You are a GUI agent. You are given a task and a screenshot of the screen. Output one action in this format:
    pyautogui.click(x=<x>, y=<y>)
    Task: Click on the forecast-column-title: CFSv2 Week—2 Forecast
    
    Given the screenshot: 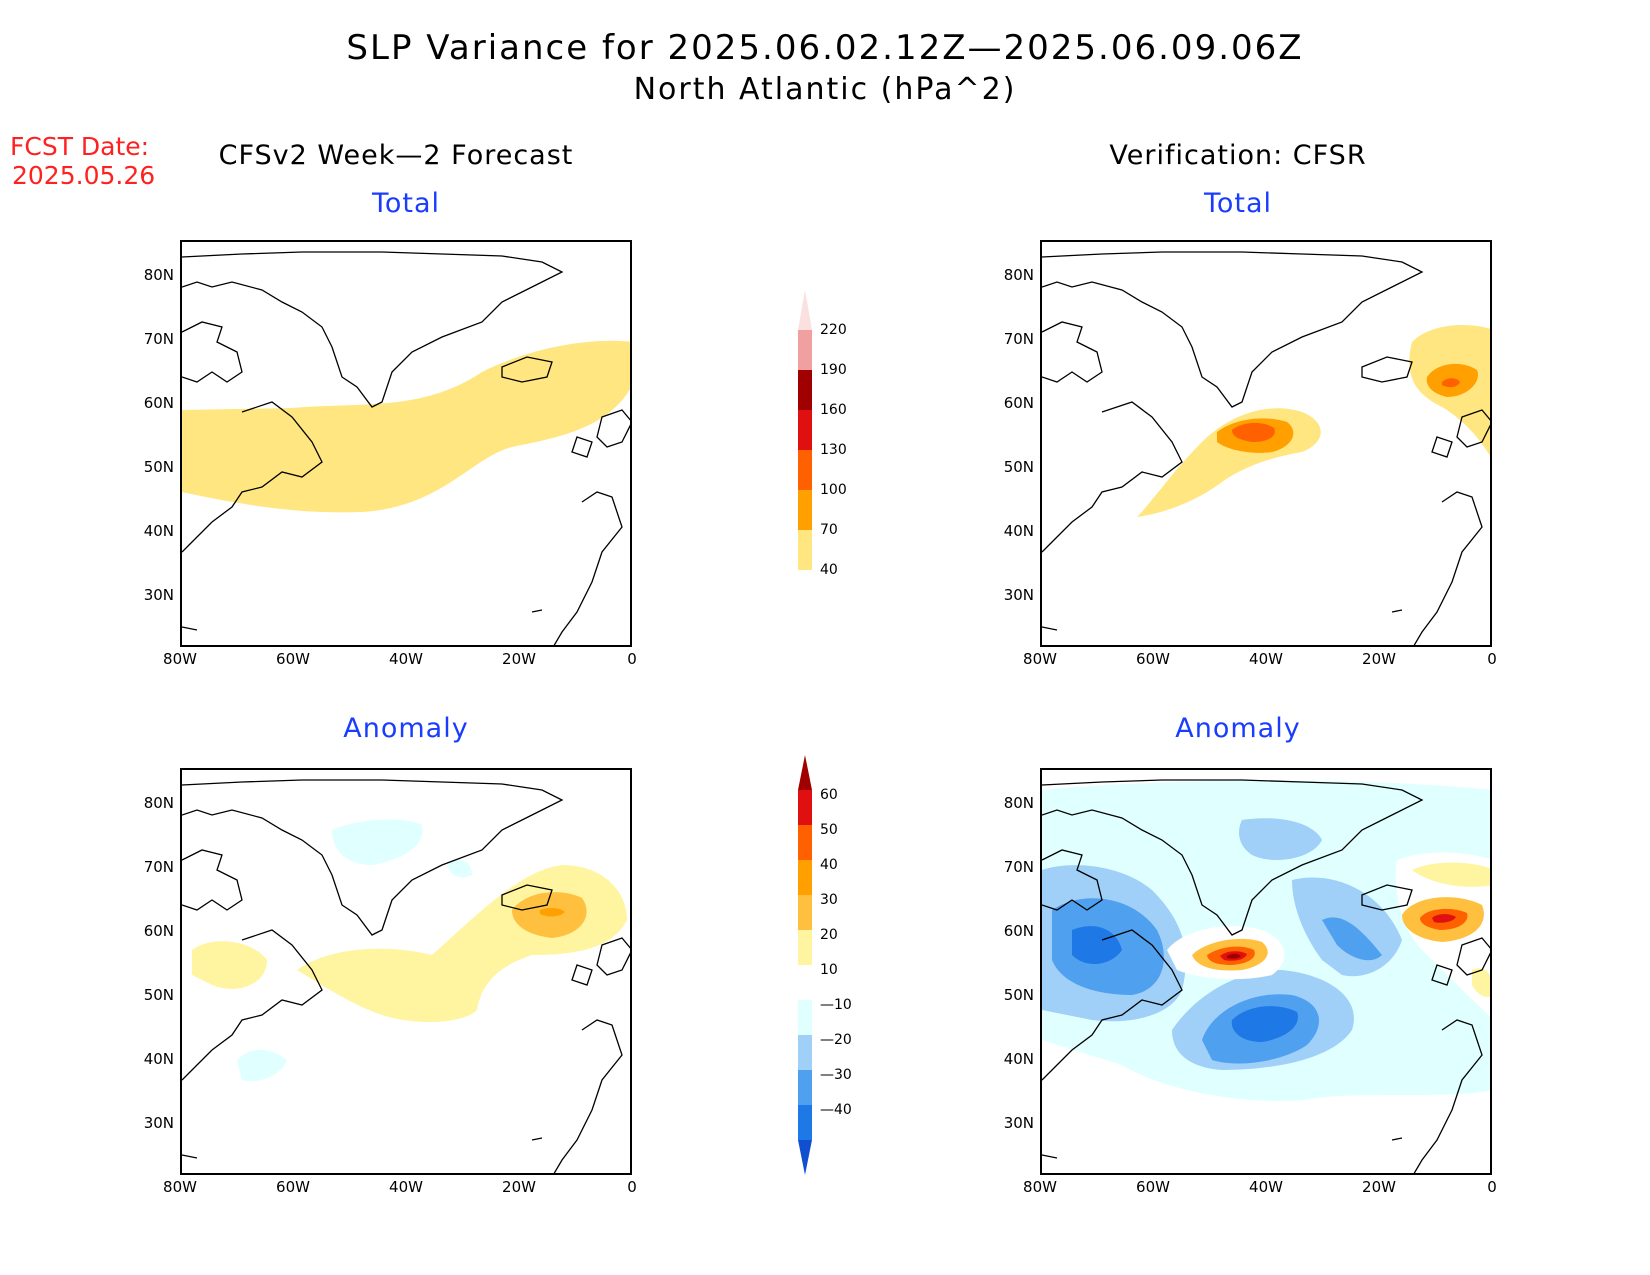 What is the action you would take?
    pyautogui.click(x=396, y=155)
    